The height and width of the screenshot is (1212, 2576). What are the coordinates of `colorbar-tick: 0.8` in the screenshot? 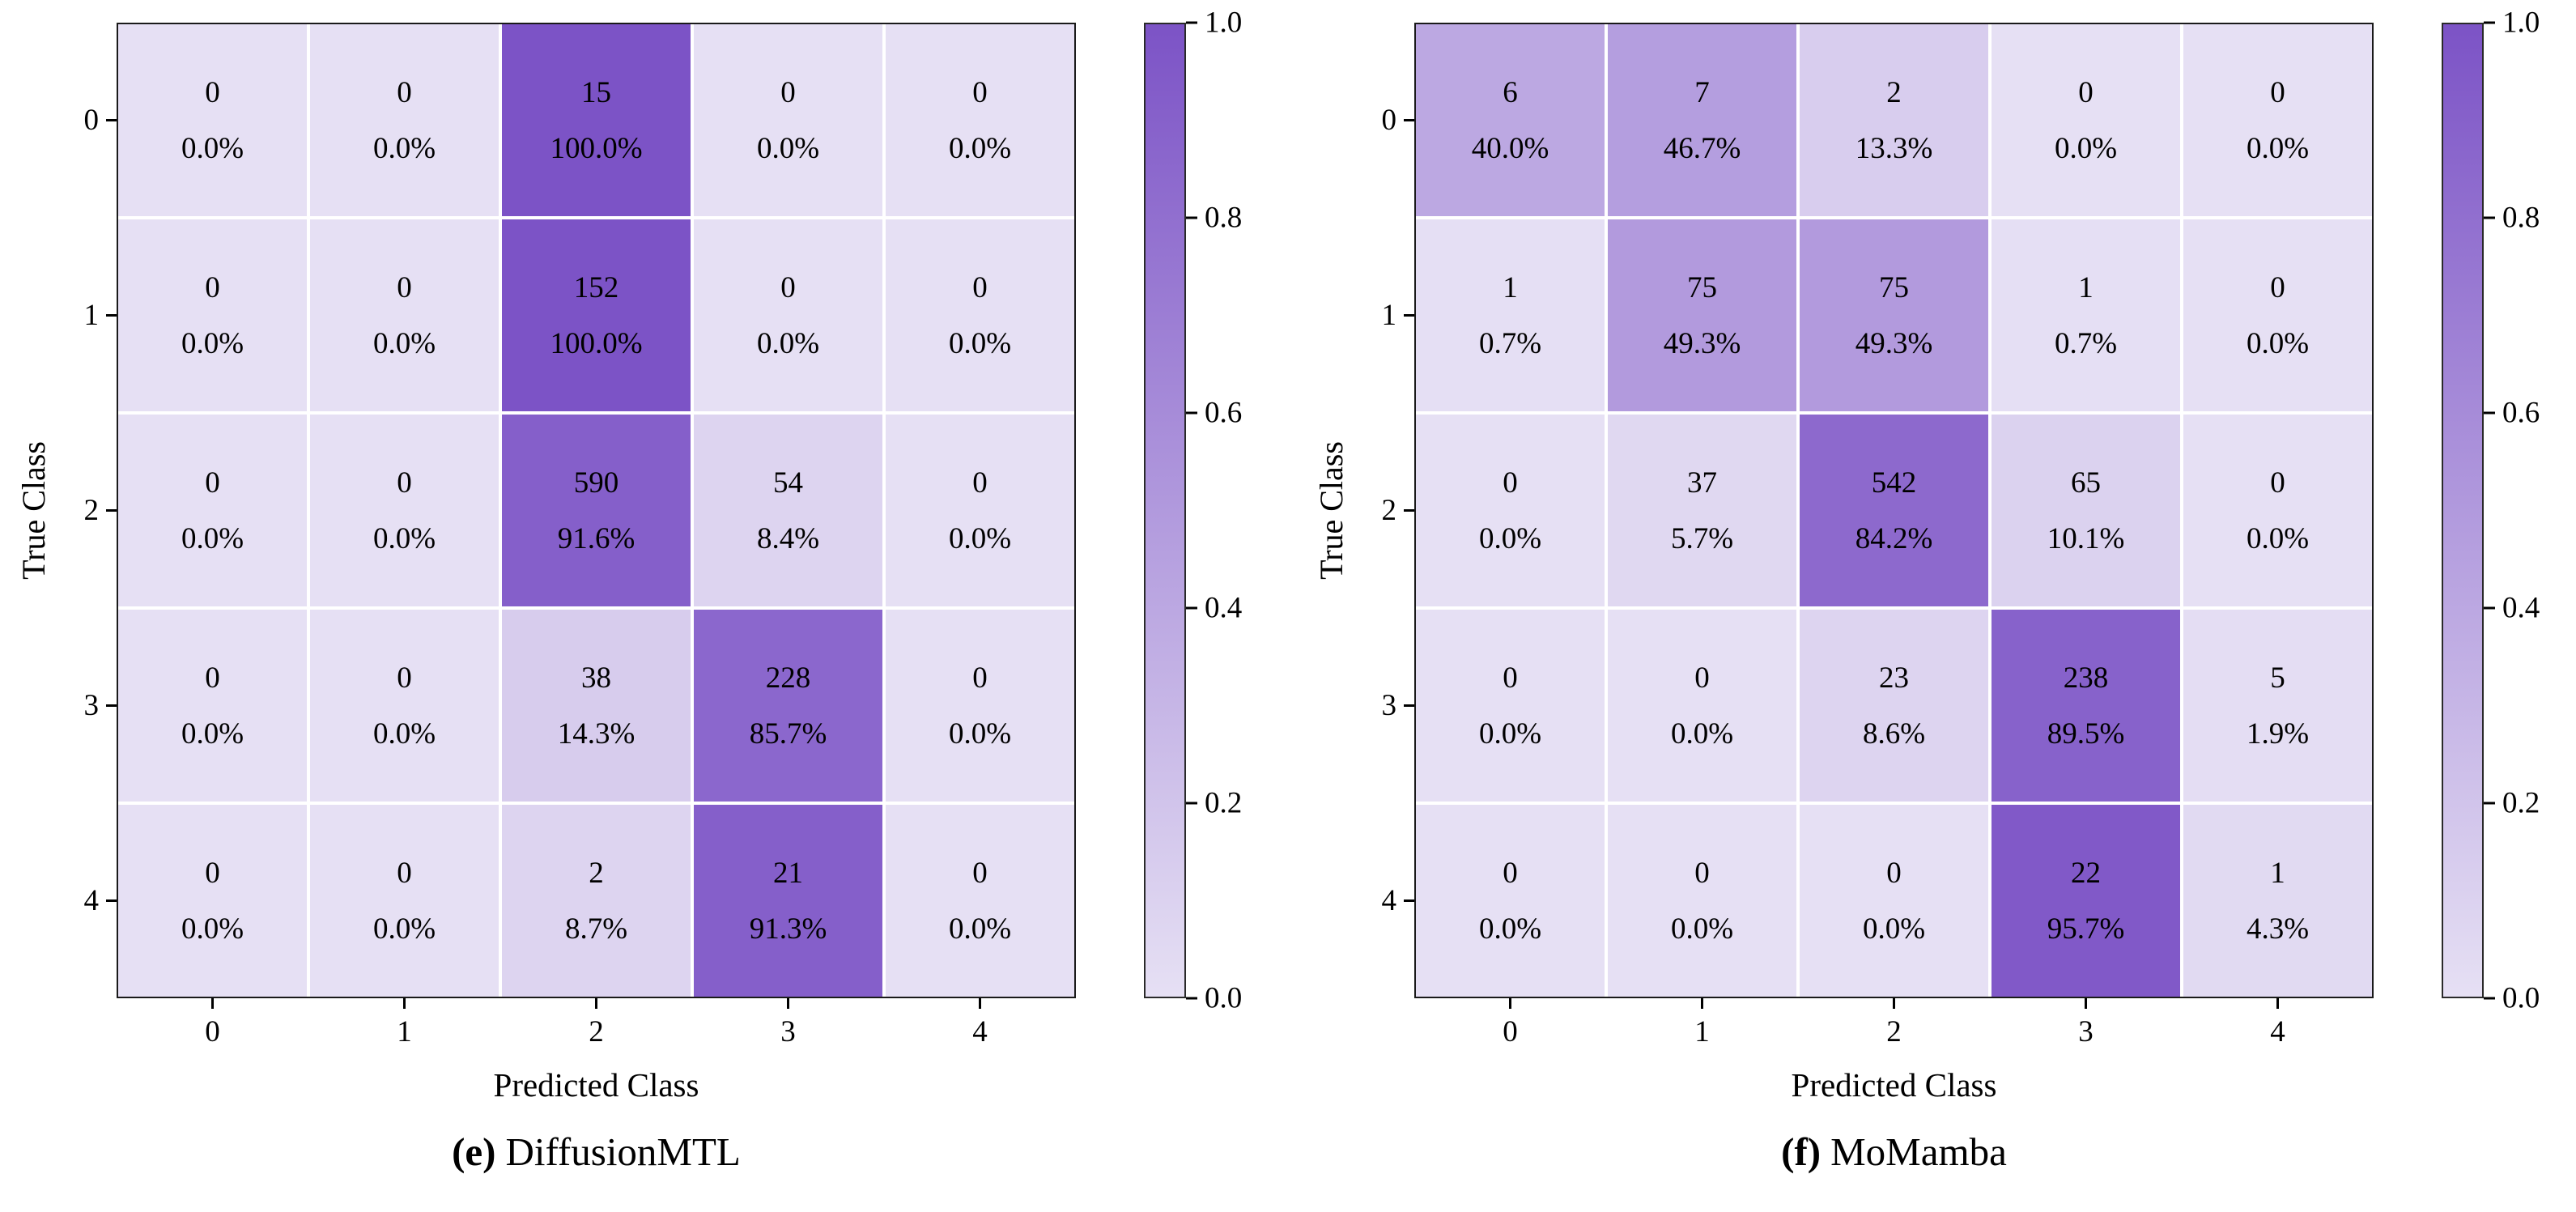 It's located at (2512, 219).